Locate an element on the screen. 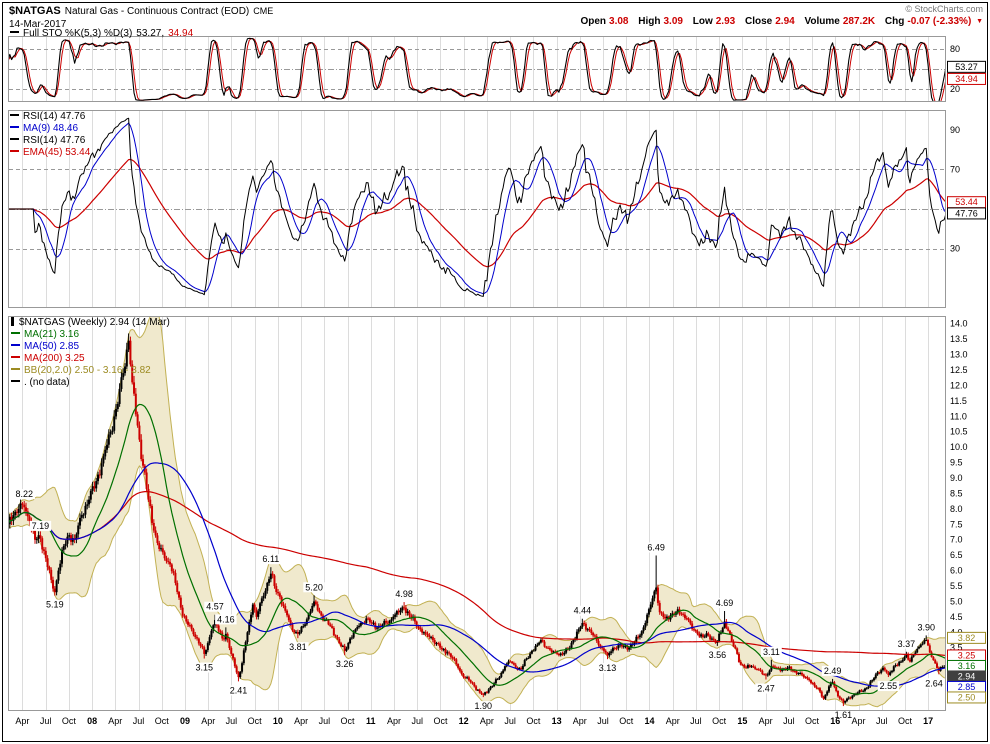 The width and height of the screenshot is (990, 744). quote-chg-label: Chg is located at coordinates (894, 21).